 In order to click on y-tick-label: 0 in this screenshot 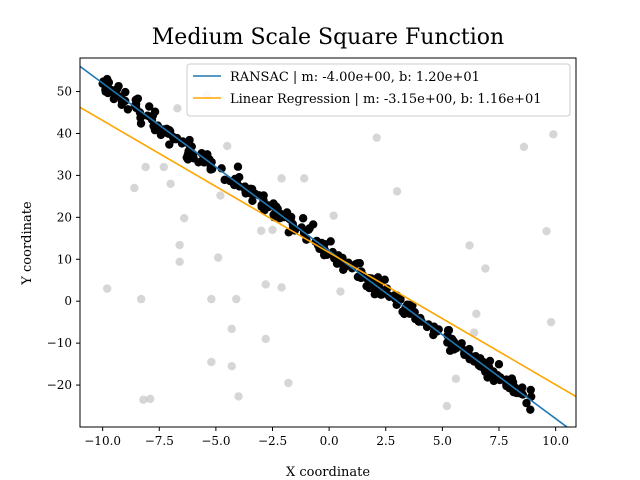, I will do `click(68, 301)`.